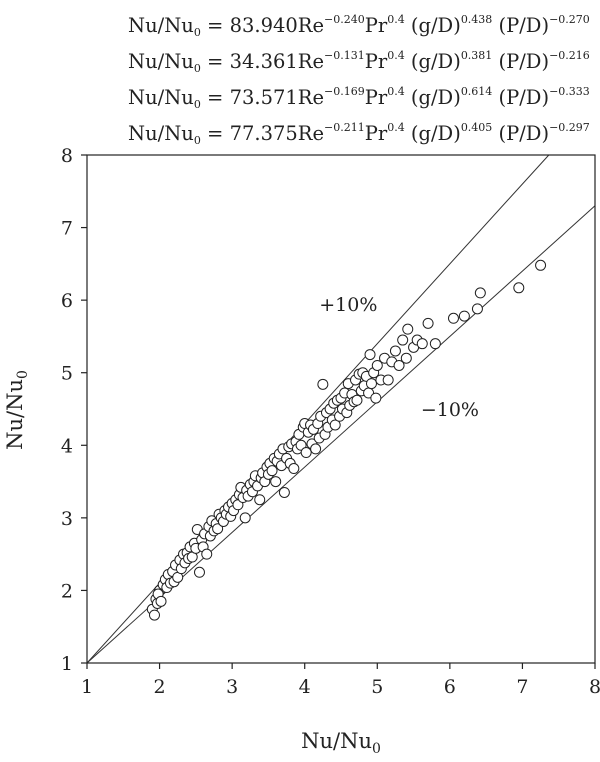  I want to click on x-tick-label: 1, so click(87, 687).